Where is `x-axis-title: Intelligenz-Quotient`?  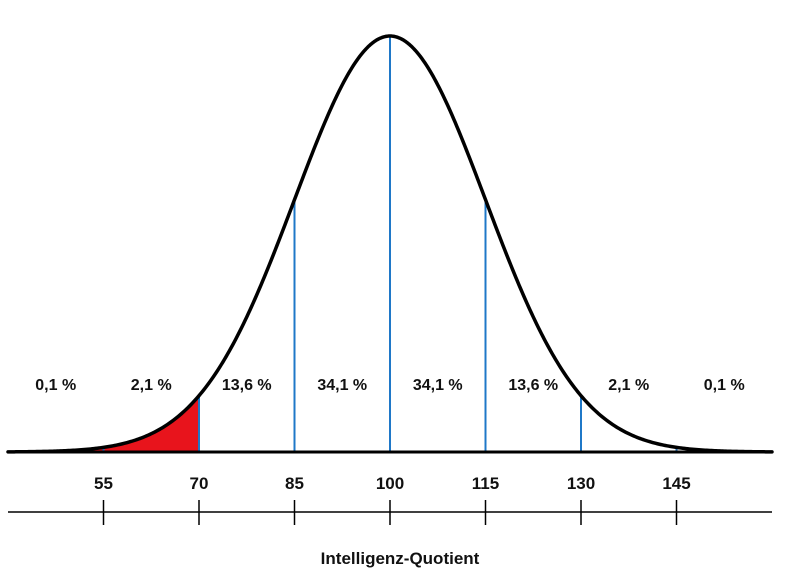
x-axis-title: Intelligenz-Quotient is located at coordinates (400, 558).